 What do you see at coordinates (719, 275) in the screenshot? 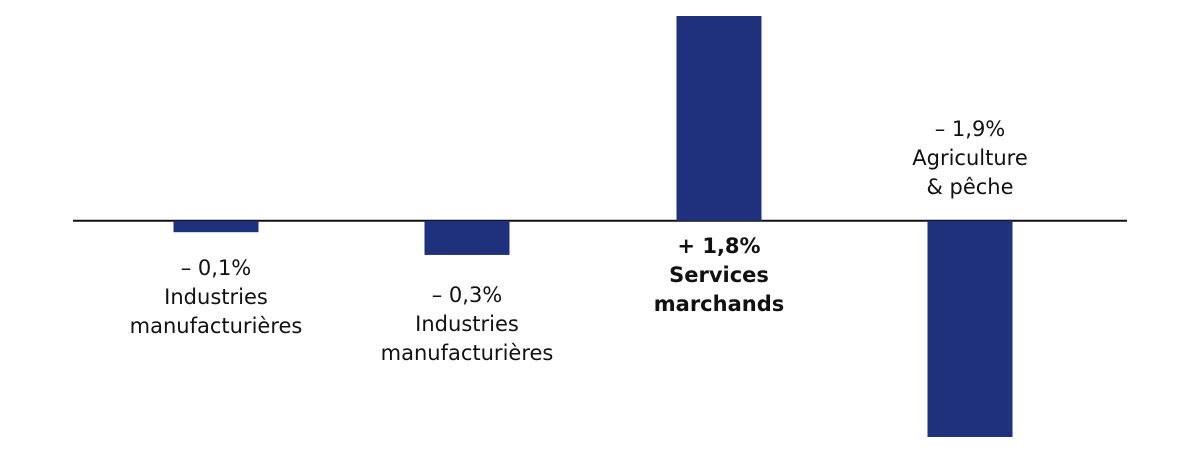
I see `category-label: Services` at bounding box center [719, 275].